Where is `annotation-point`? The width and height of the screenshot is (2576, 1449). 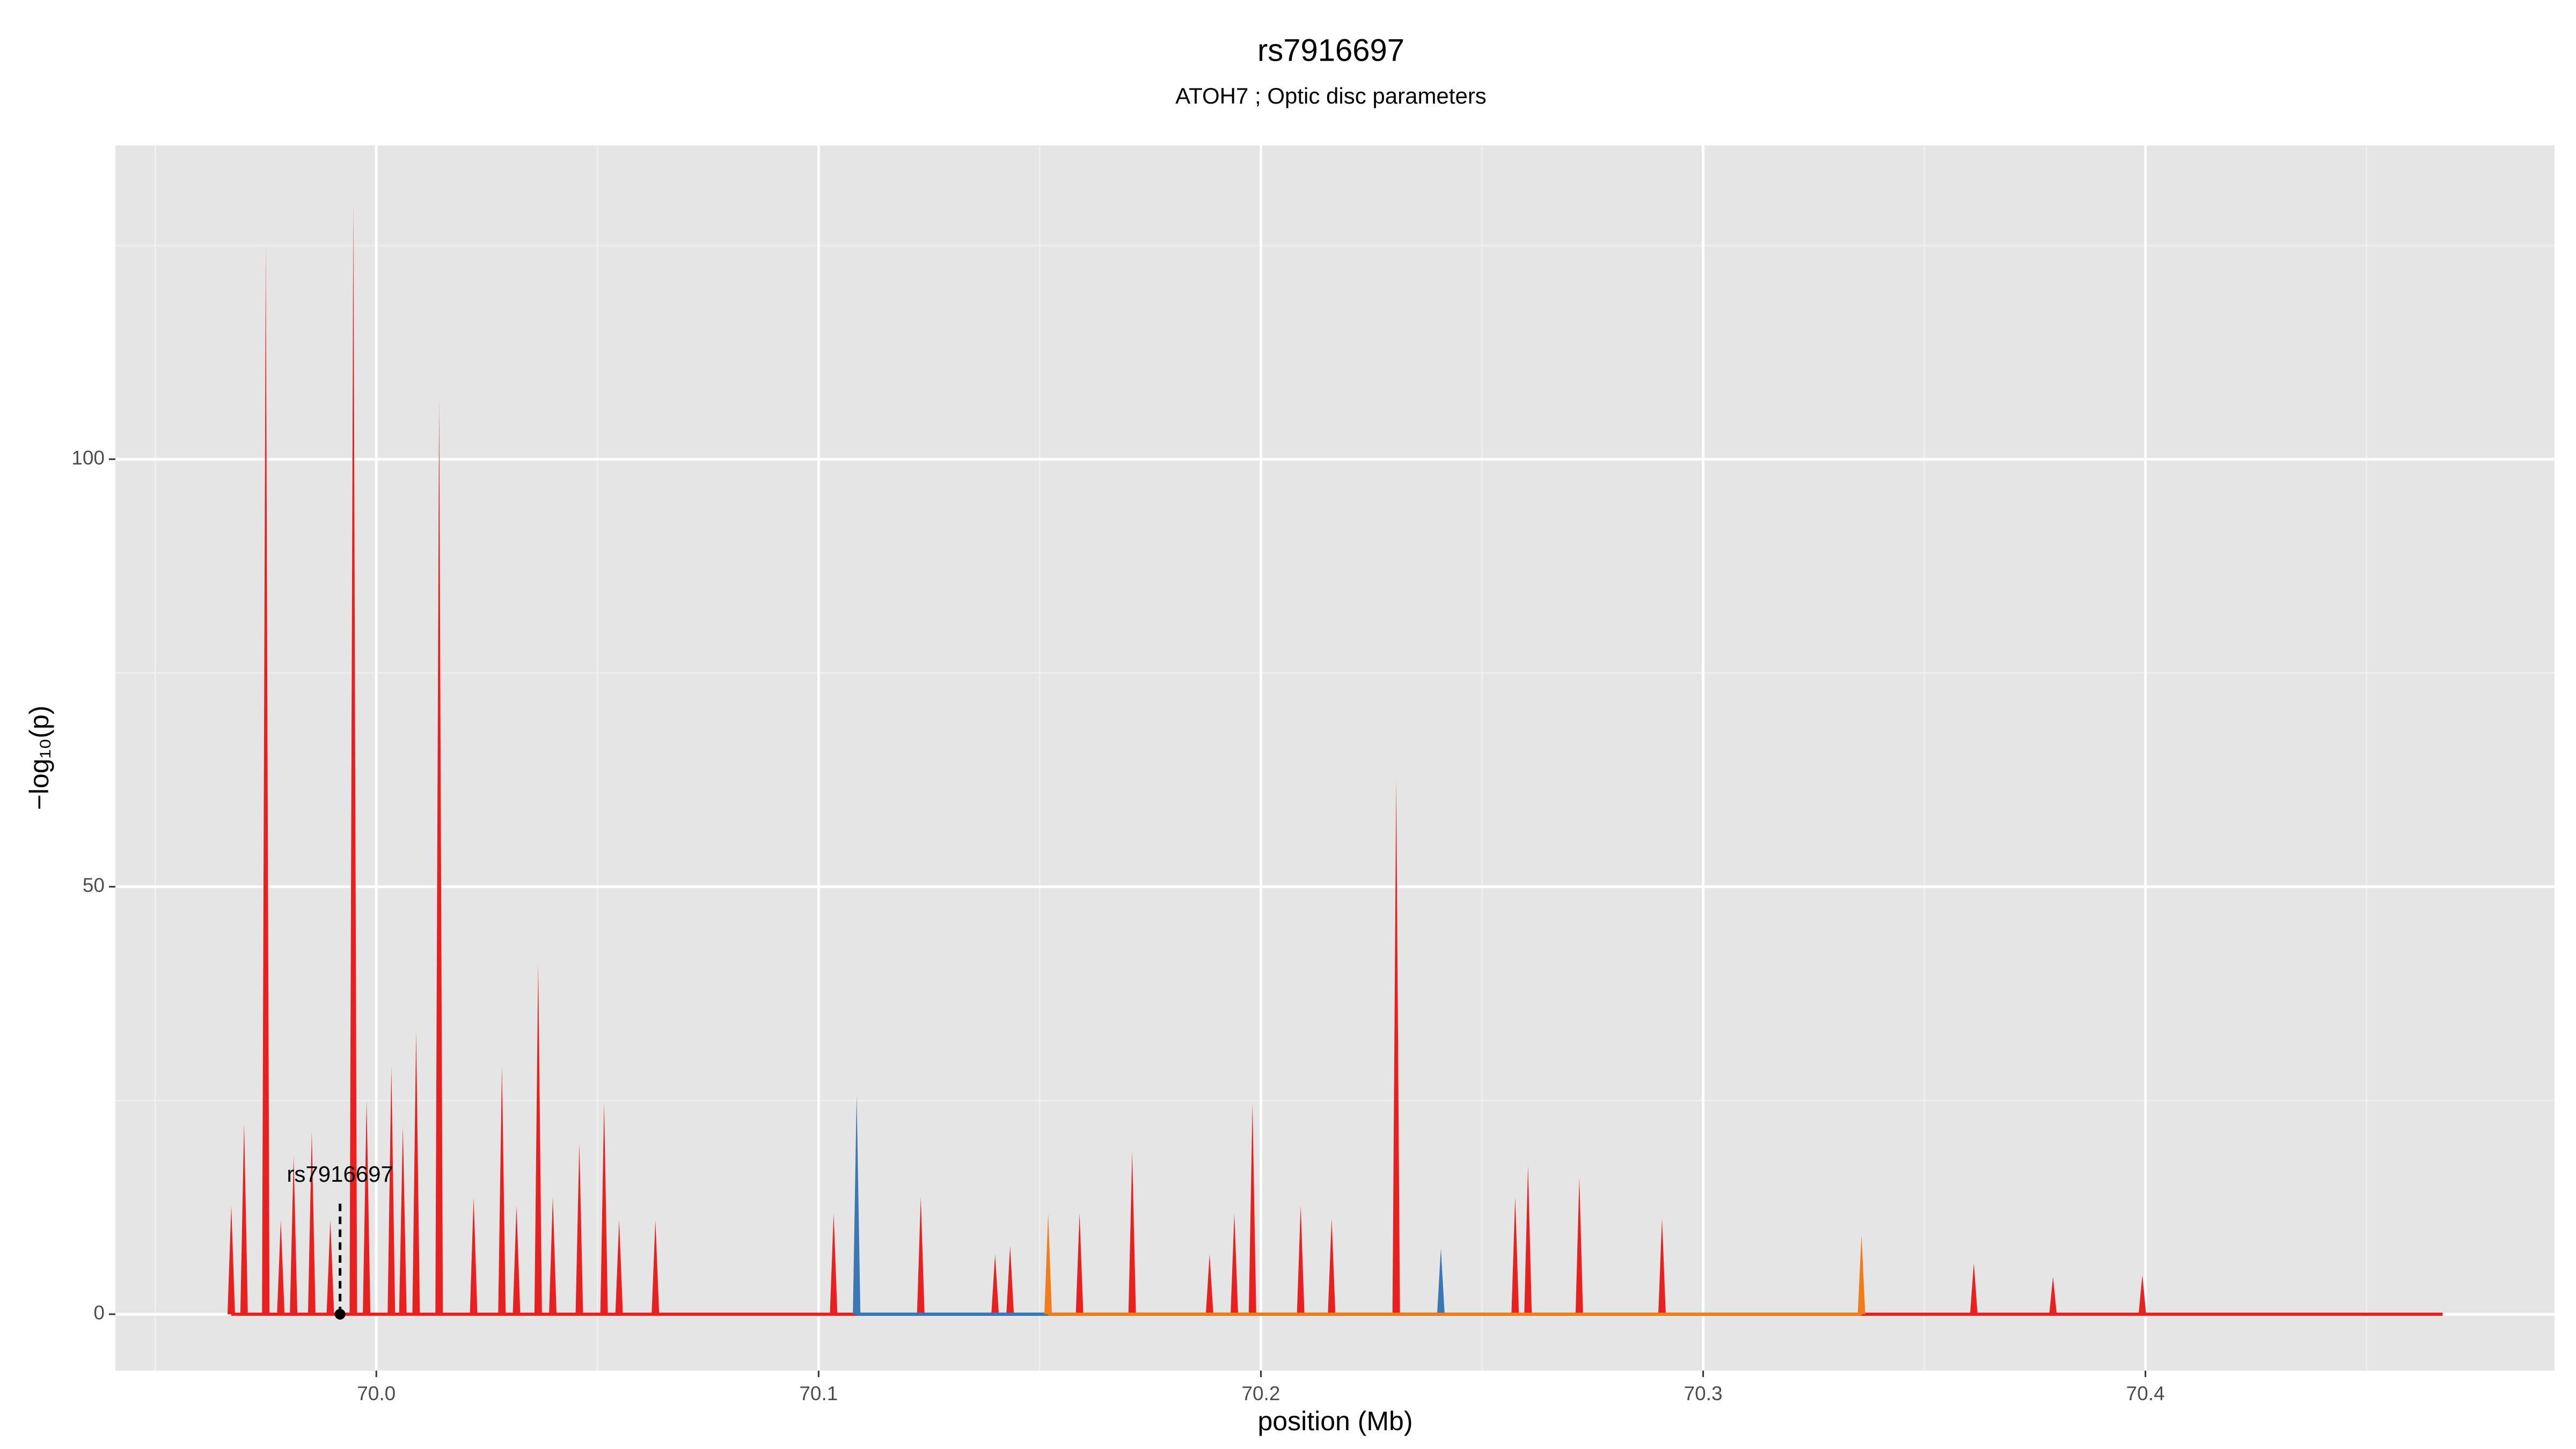
annotation-point is located at coordinates (340, 1314).